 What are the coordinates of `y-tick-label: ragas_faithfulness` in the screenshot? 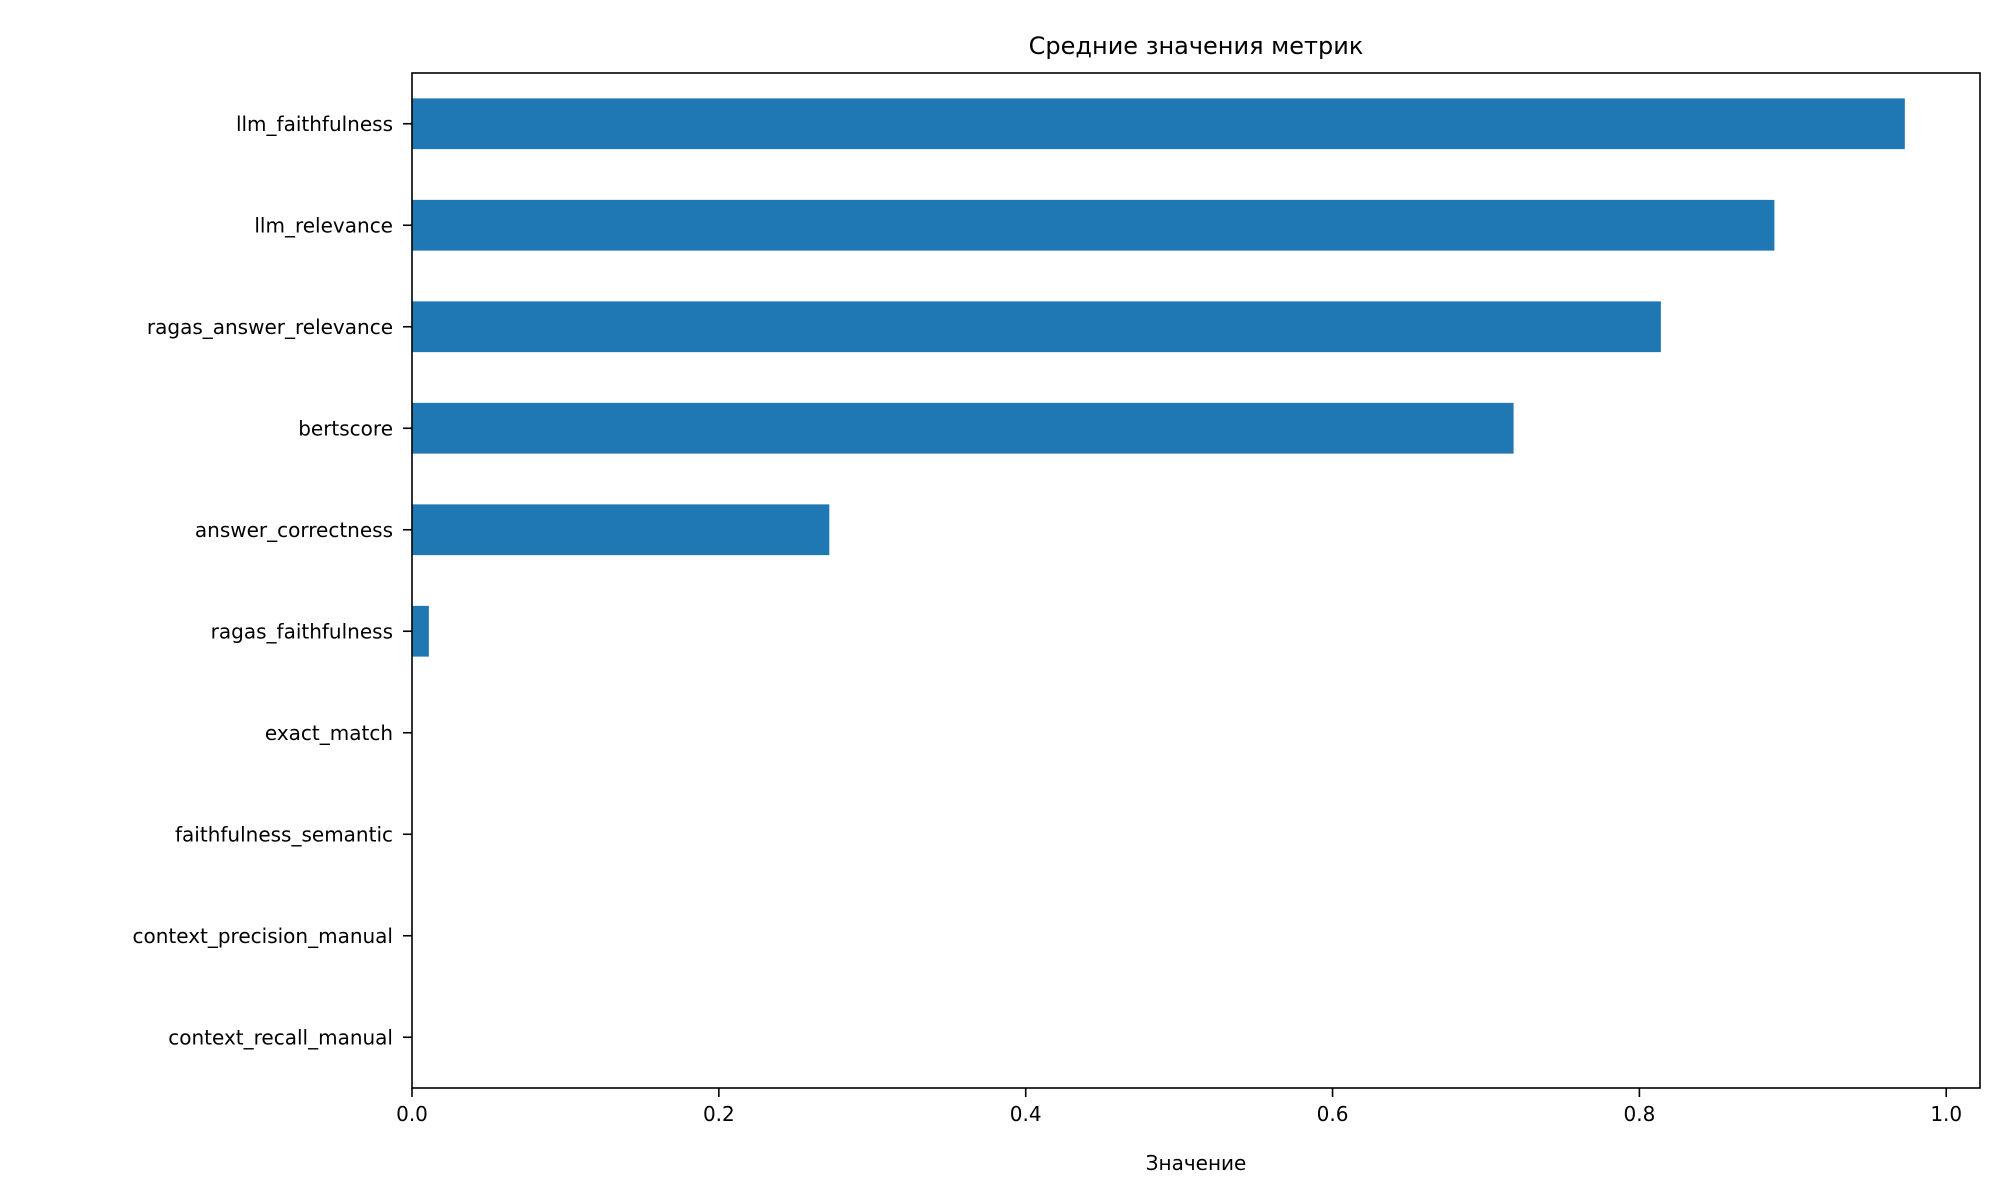 It's located at (302, 631).